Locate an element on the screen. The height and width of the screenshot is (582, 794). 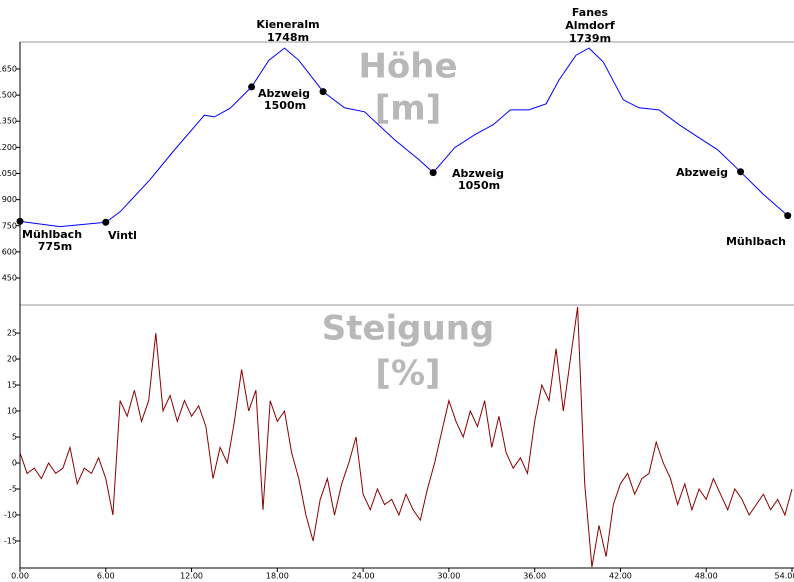
x-tick-label: 54.00 is located at coordinates (784, 576).